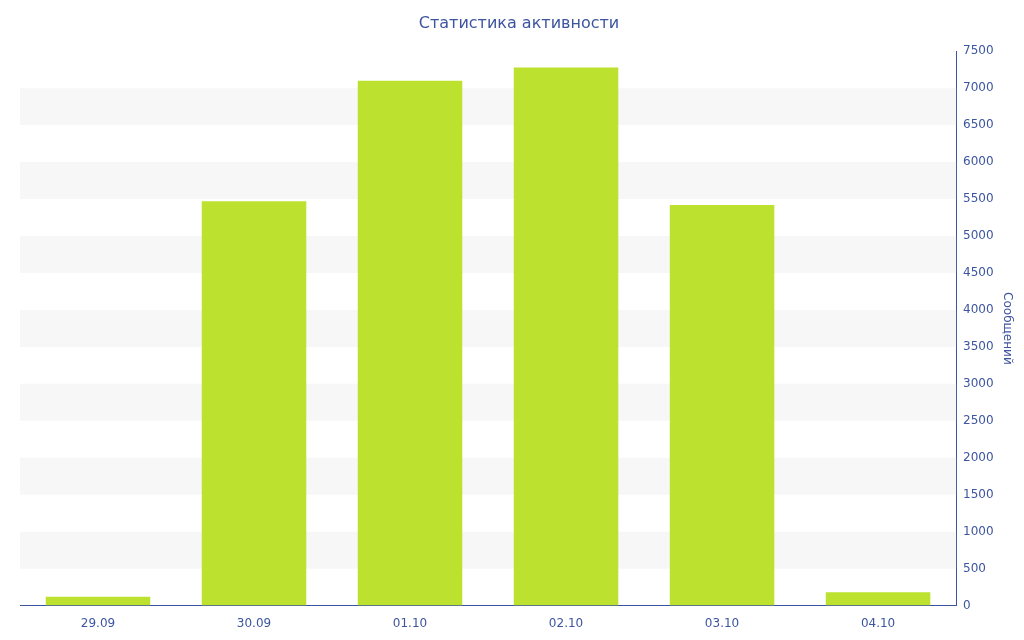  What do you see at coordinates (967, 604) in the screenshot?
I see `y-tick-label: 0` at bounding box center [967, 604].